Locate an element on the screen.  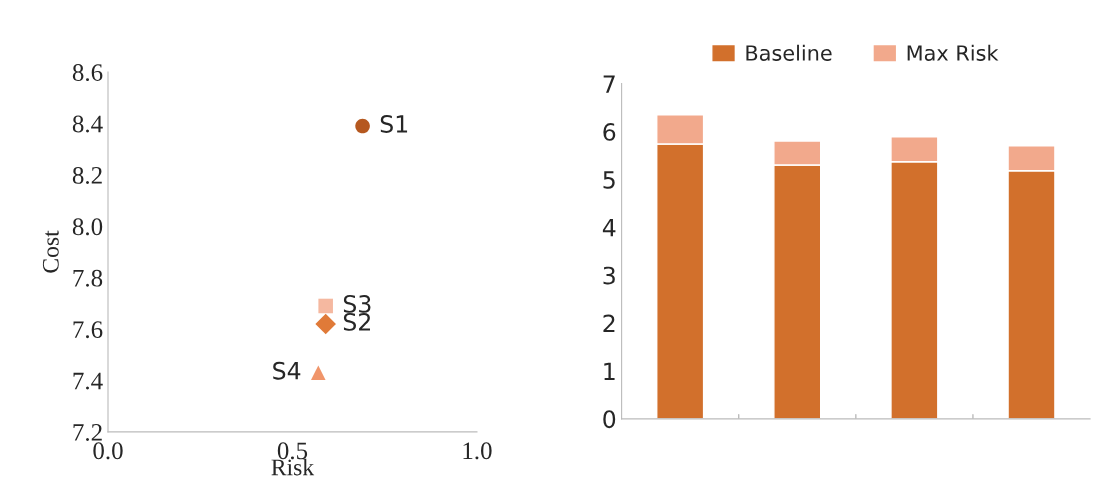
y-tick-label: 1 is located at coordinates (609, 371).